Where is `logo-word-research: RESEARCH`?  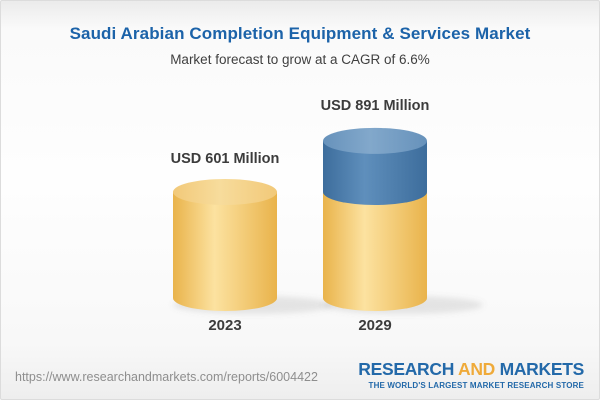
logo-word-research: RESEARCH is located at coordinates (406, 369).